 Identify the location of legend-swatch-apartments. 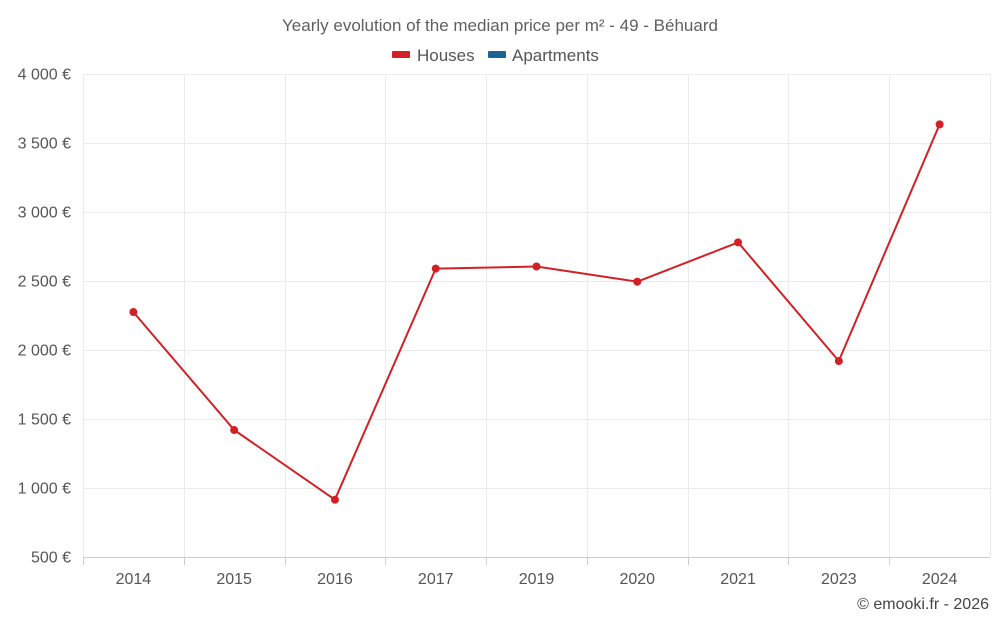
(497, 54).